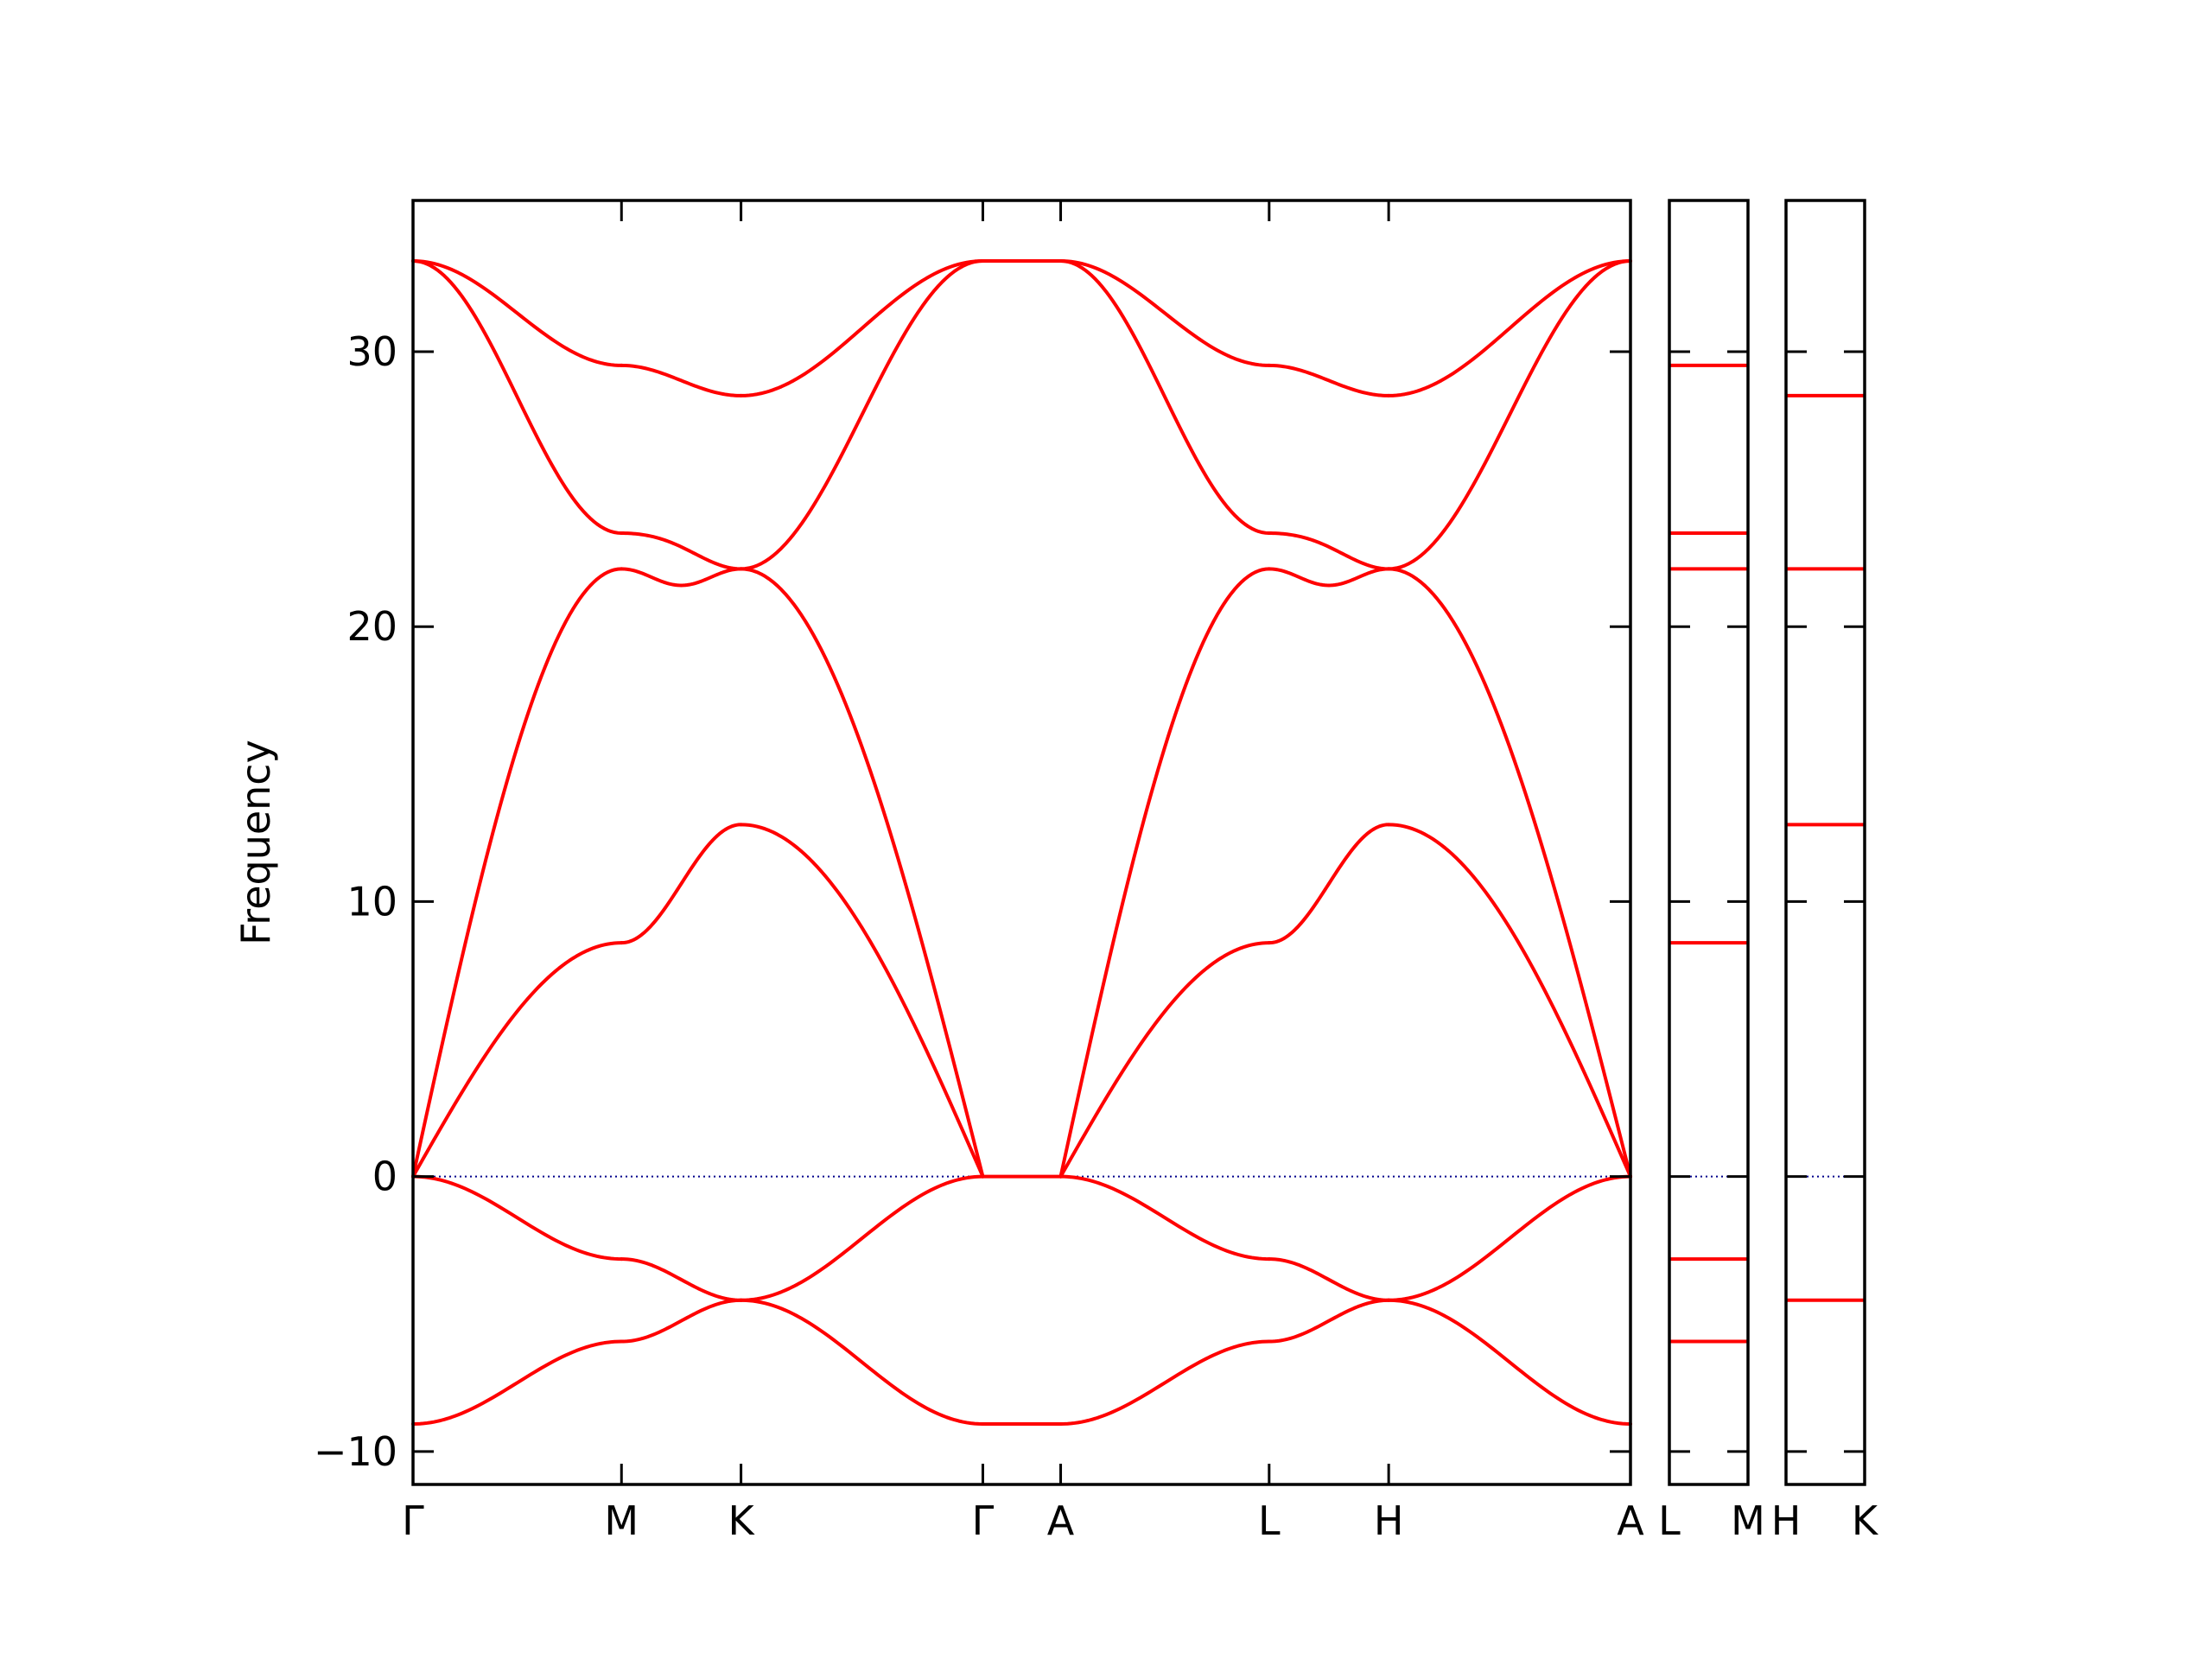 Image resolution: width=2212 pixels, height=1659 pixels. I want to click on y-axis-title: Frequency, so click(255, 842).